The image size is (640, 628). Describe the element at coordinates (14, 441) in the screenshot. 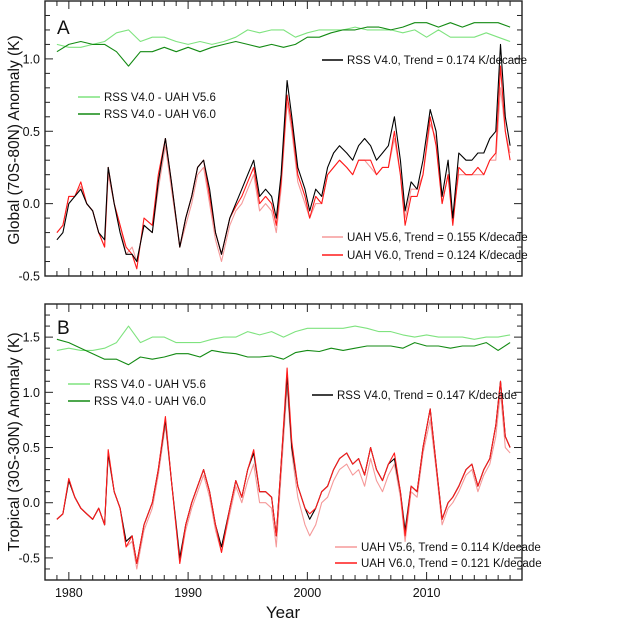

I see `y-axis-label: Tropical (30S-30N) Anomaly (K)` at that location.